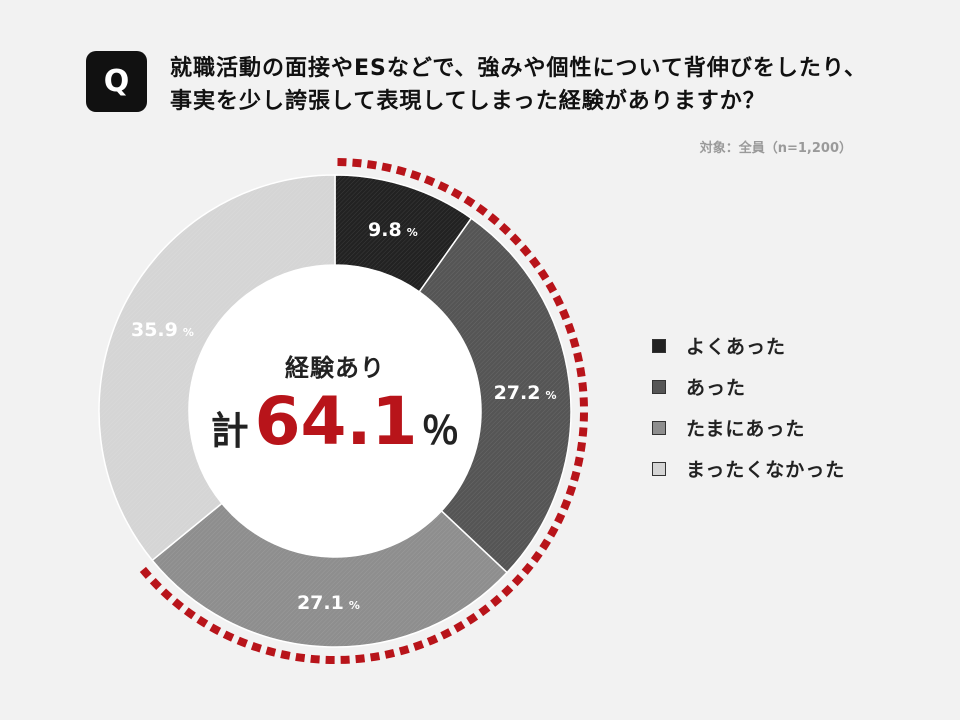 This screenshot has width=960, height=720. I want to click on legend-item: よくあった, so click(748, 345).